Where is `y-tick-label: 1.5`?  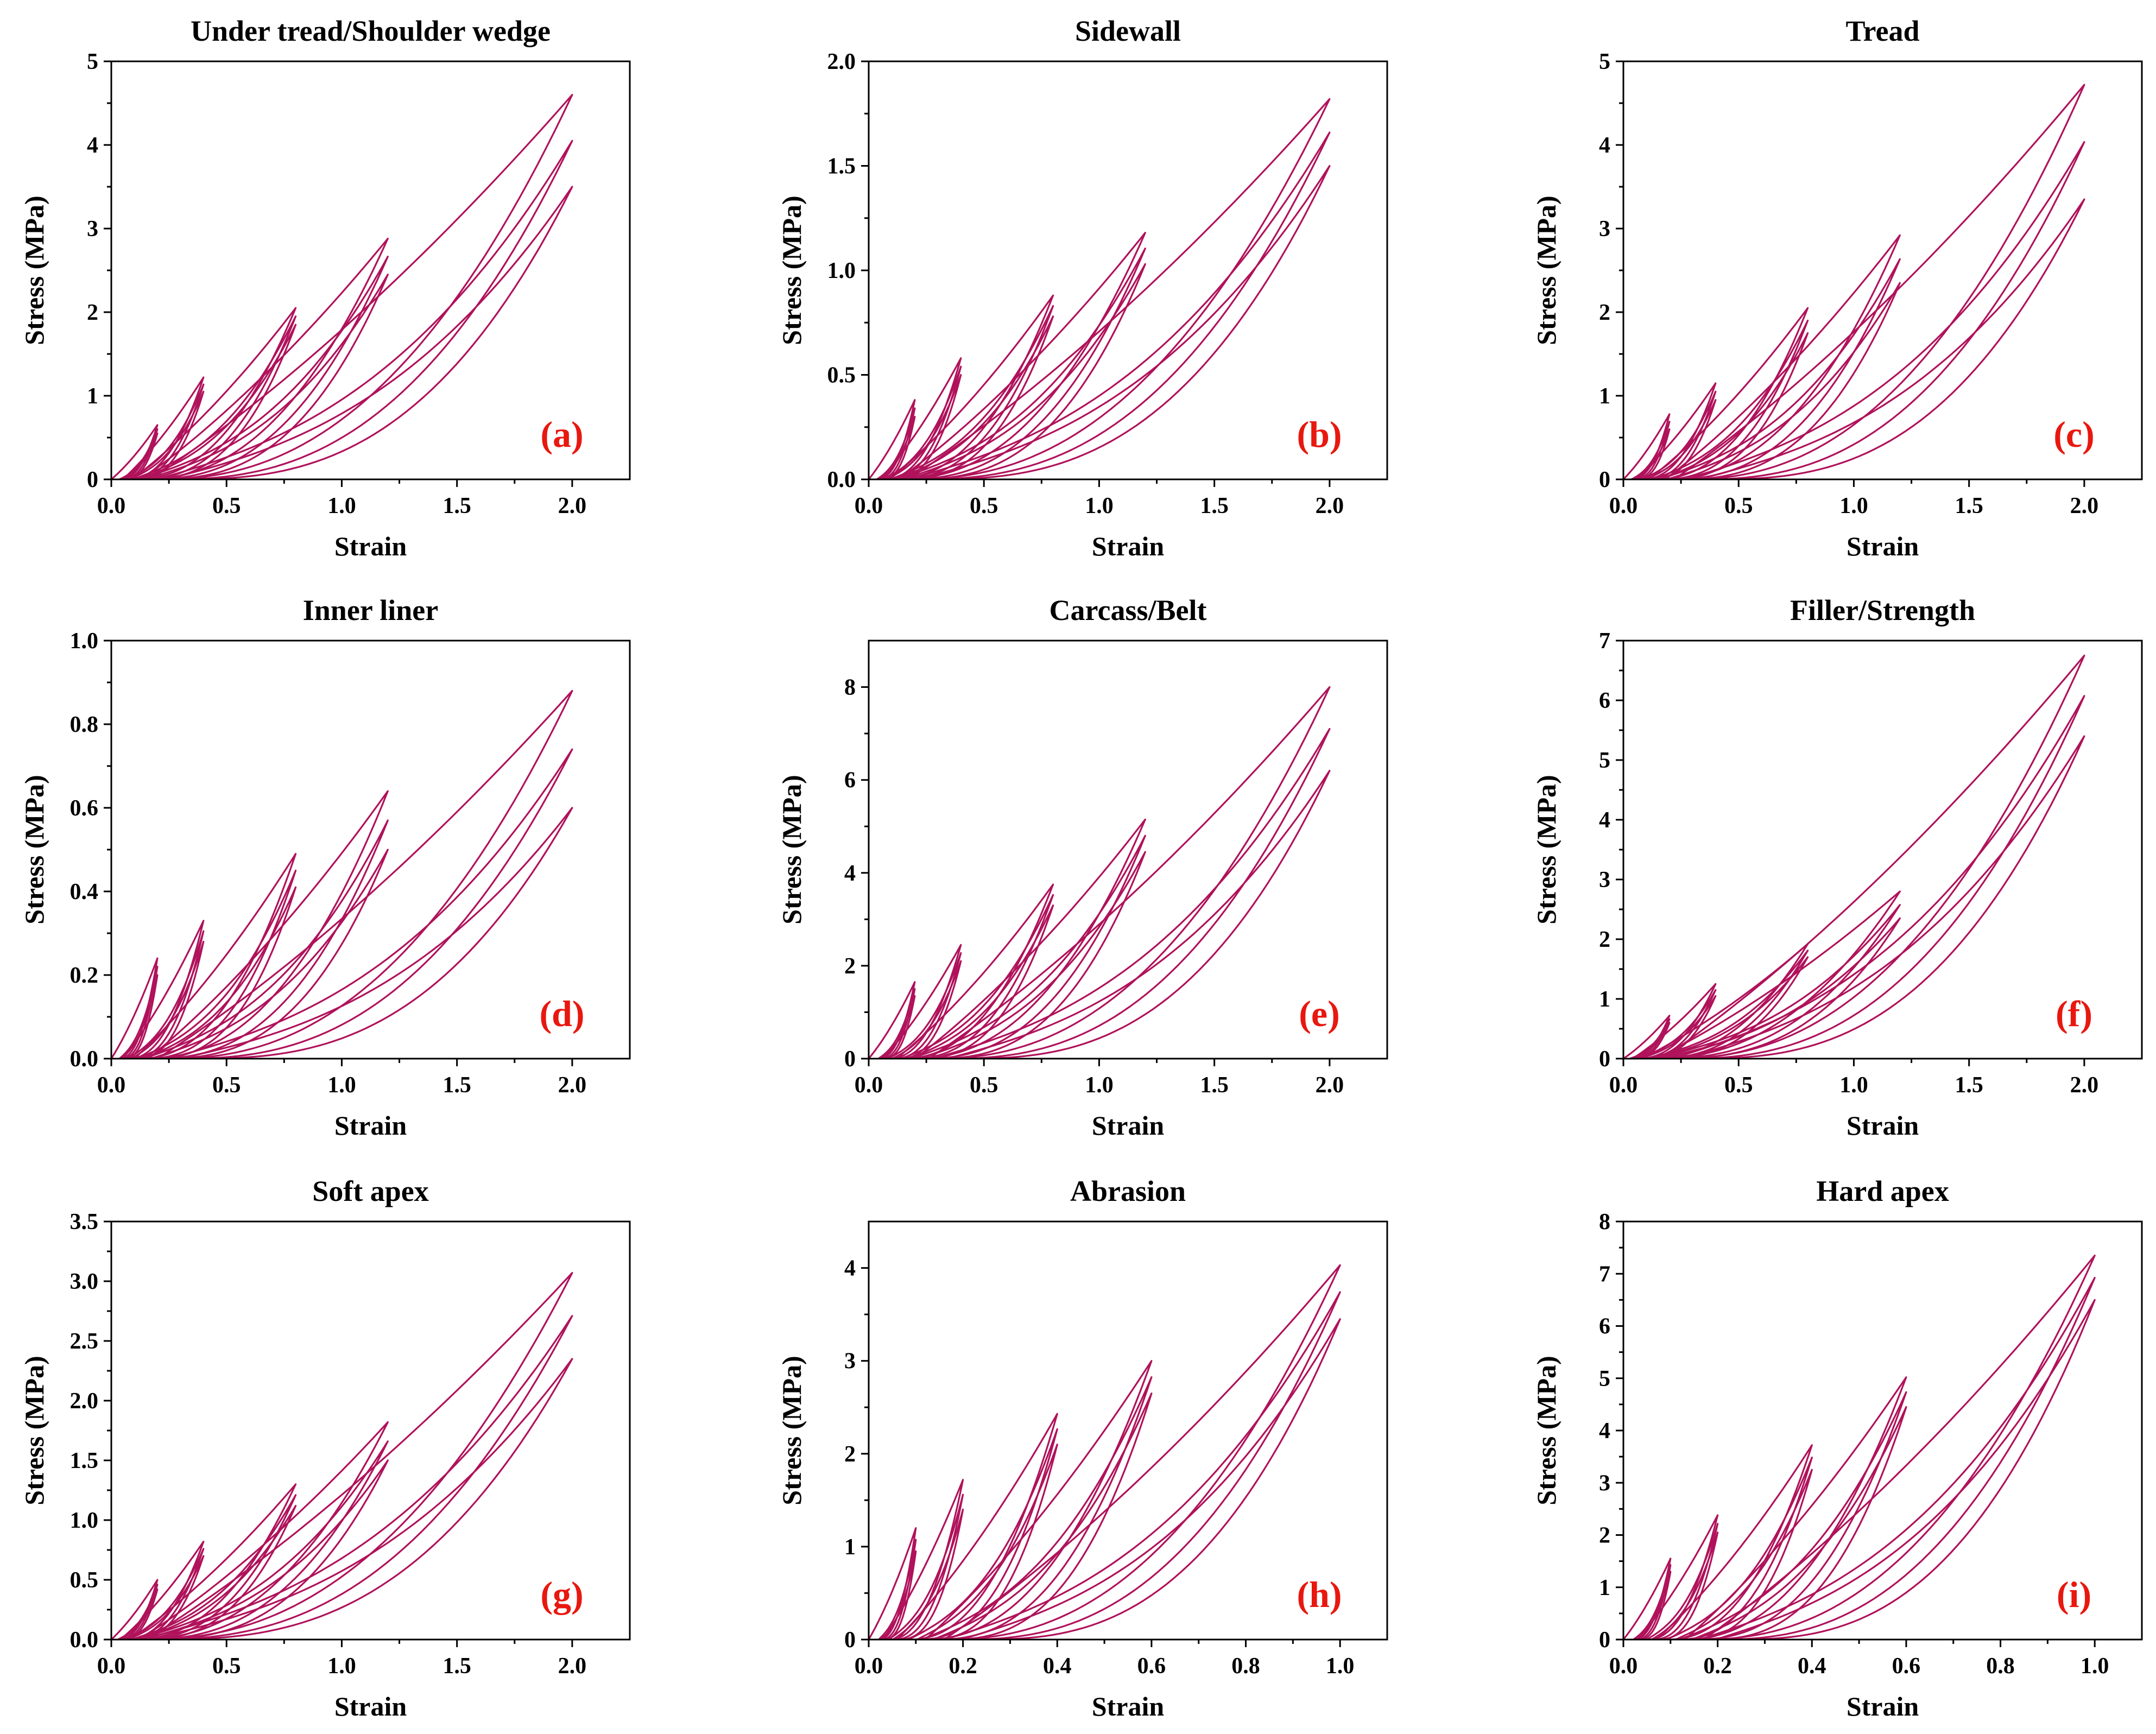 y-tick-label: 1.5 is located at coordinates (841, 166).